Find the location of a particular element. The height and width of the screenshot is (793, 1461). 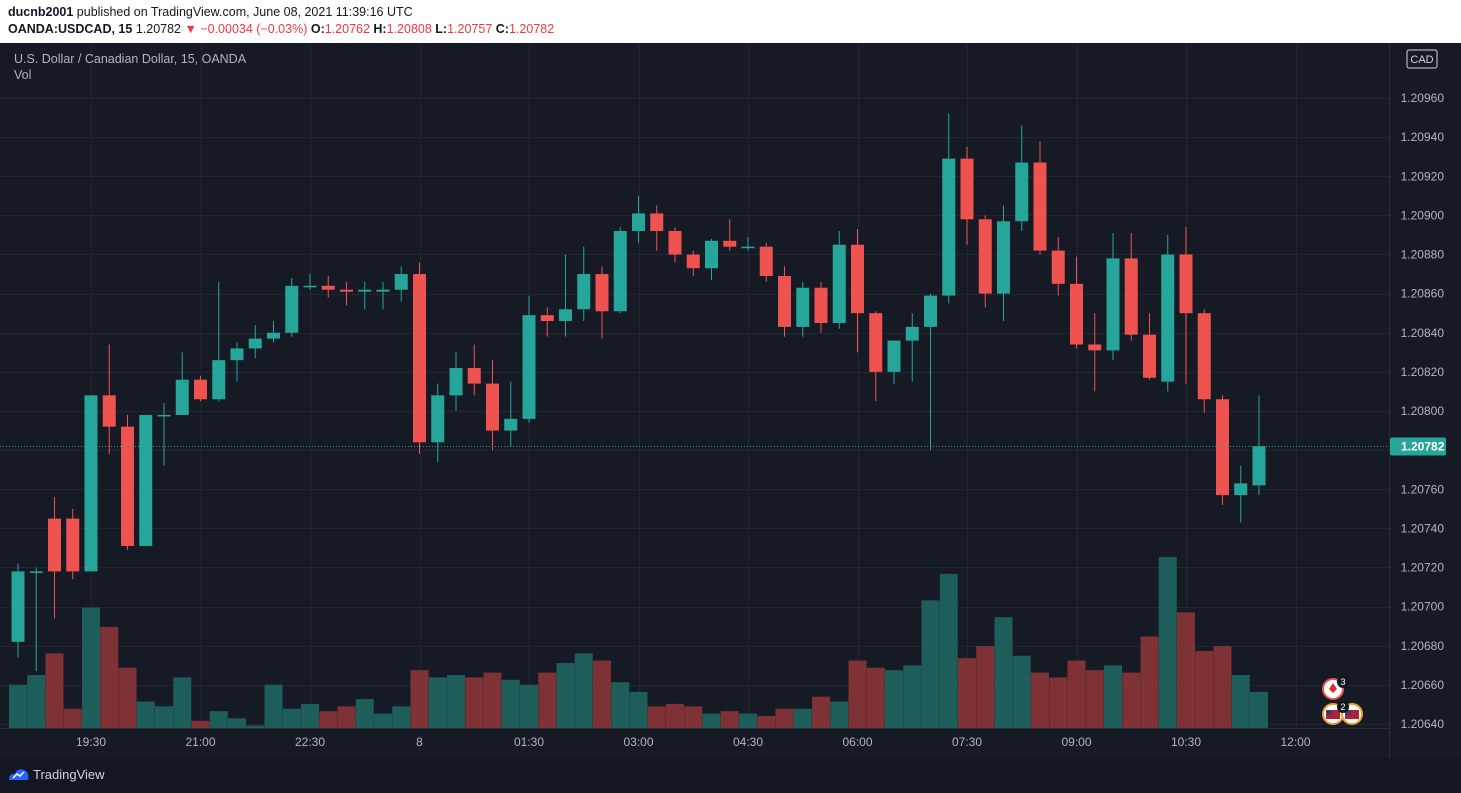

us-event-badge: 2 is located at coordinates (1342, 713).